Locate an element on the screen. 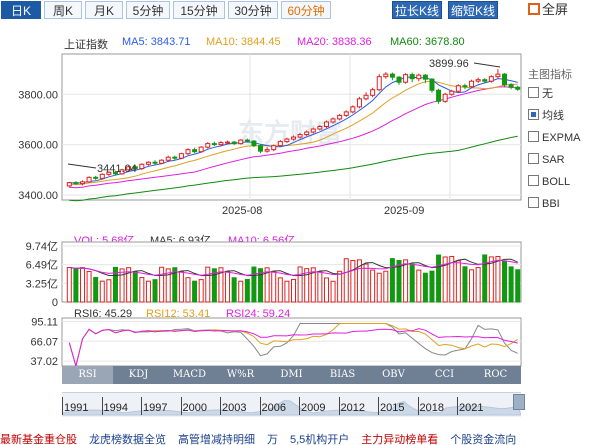  x-tick-sep: 2025-09 is located at coordinates (404, 211).